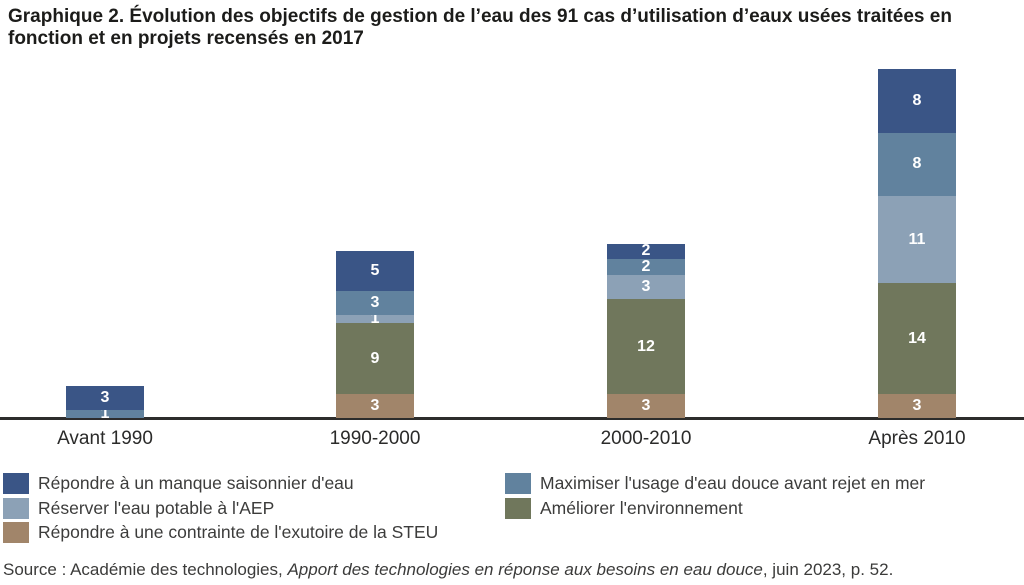  I want to click on bar-segment: 12, so click(646, 347).